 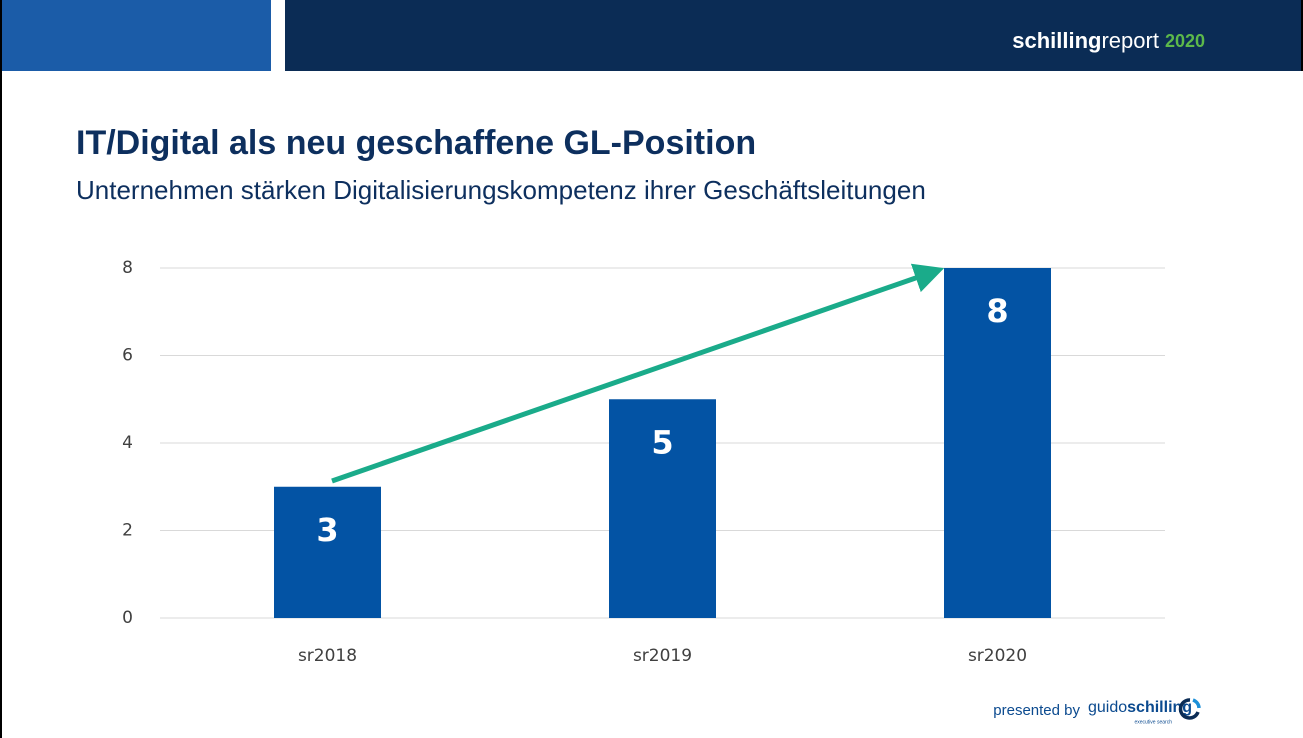 I want to click on y-tick-label: 4, so click(x=127, y=443).